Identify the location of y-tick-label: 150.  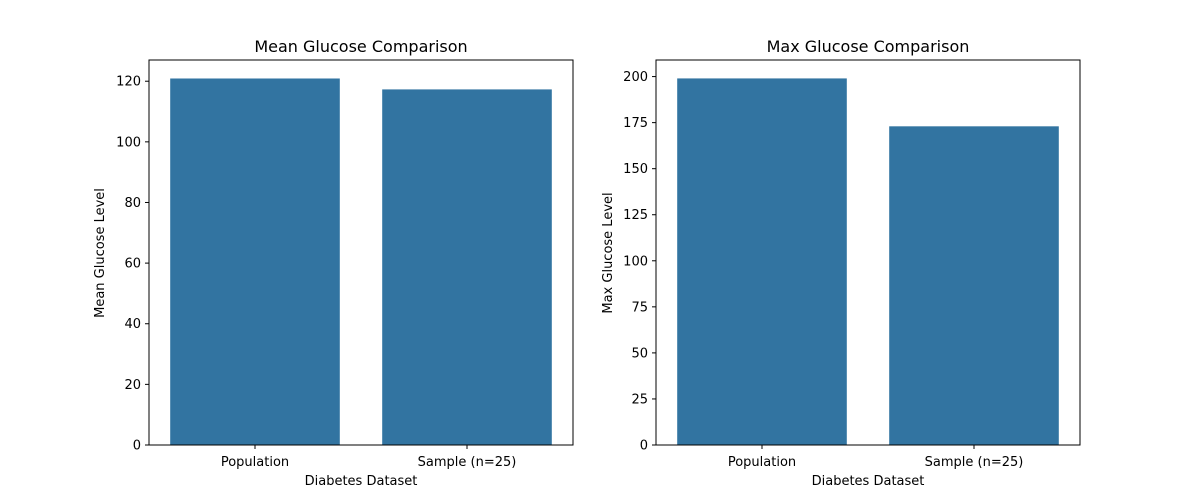
(635, 169).